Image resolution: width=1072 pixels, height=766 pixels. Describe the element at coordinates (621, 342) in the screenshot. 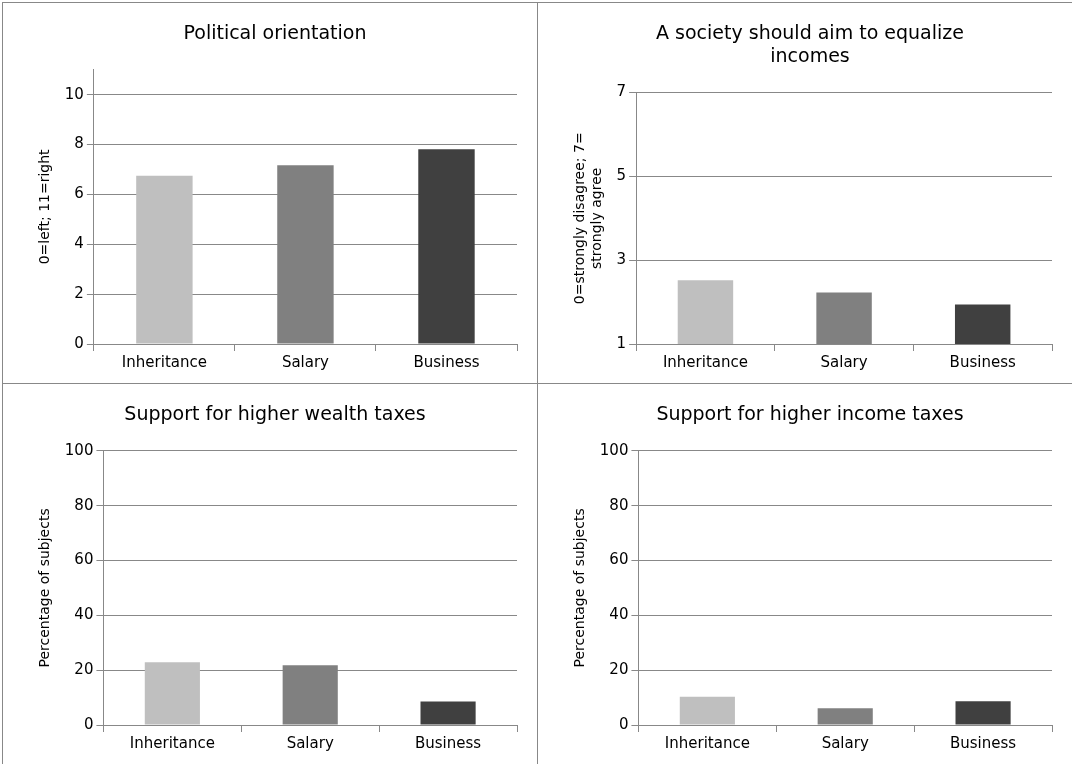

I see `y-tick-label: 1` at that location.